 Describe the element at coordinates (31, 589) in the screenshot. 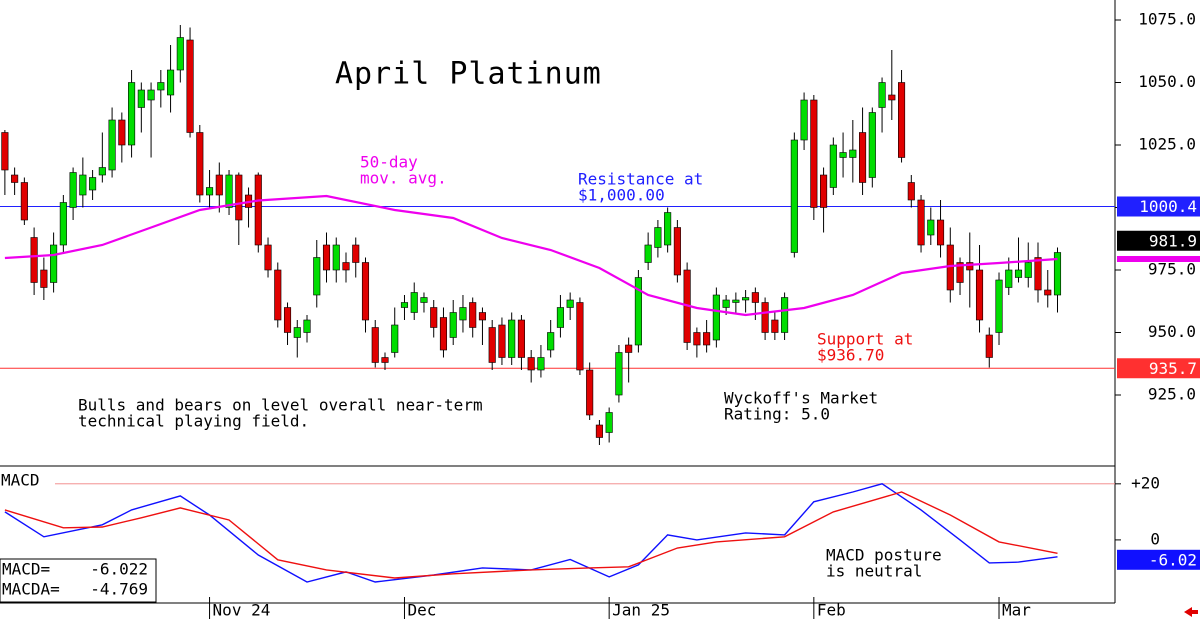

I see `macd-readout-name: MACDA=` at that location.